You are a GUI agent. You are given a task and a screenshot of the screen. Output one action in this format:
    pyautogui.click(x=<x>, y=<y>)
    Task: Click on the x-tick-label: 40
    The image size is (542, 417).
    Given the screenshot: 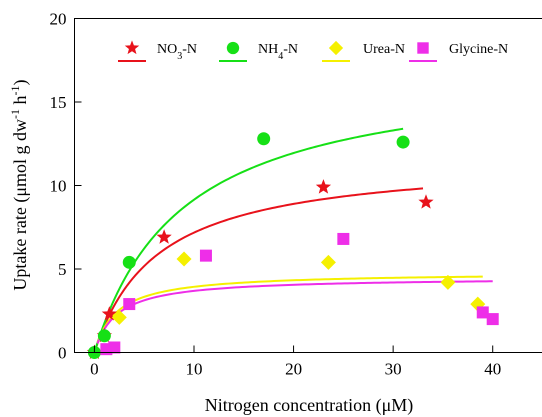 What is the action you would take?
    pyautogui.click(x=492, y=369)
    